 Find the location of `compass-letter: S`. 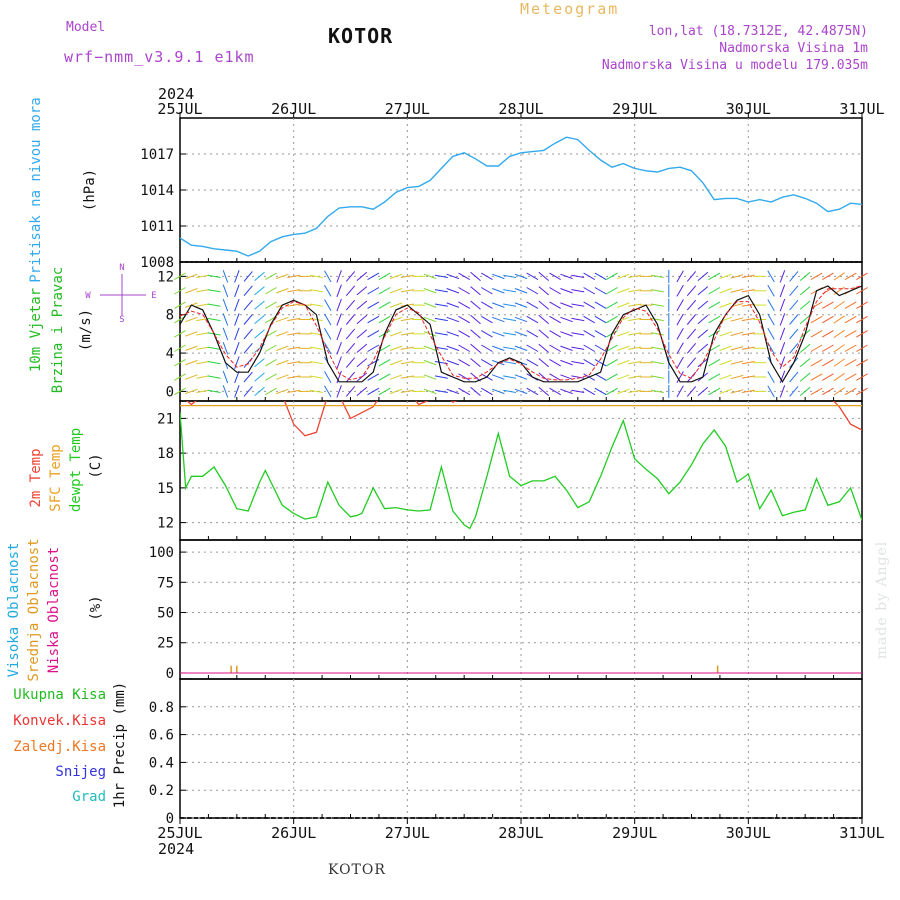

compass-letter: S is located at coordinates (121, 320).